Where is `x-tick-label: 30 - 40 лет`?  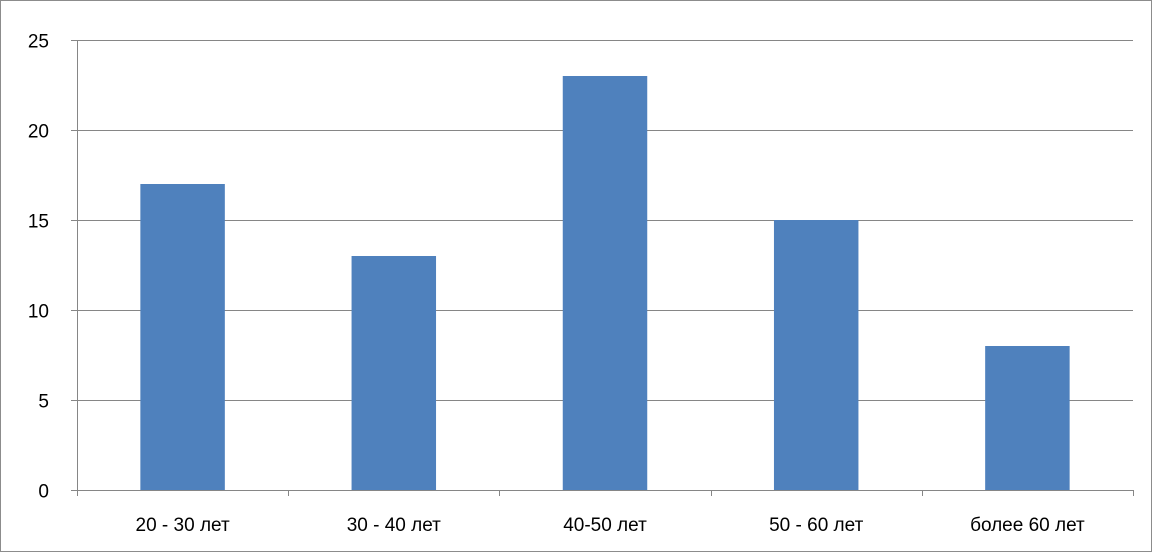
x-tick-label: 30 - 40 лет is located at coordinates (394, 525).